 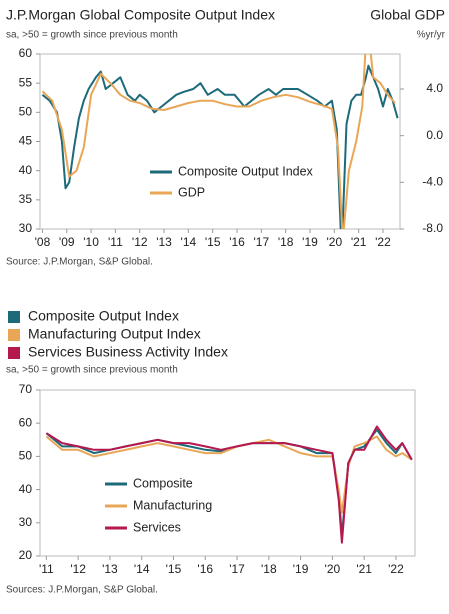 What do you see at coordinates (128, 352) in the screenshot?
I see `legend-label: Services Business Activity Index` at bounding box center [128, 352].